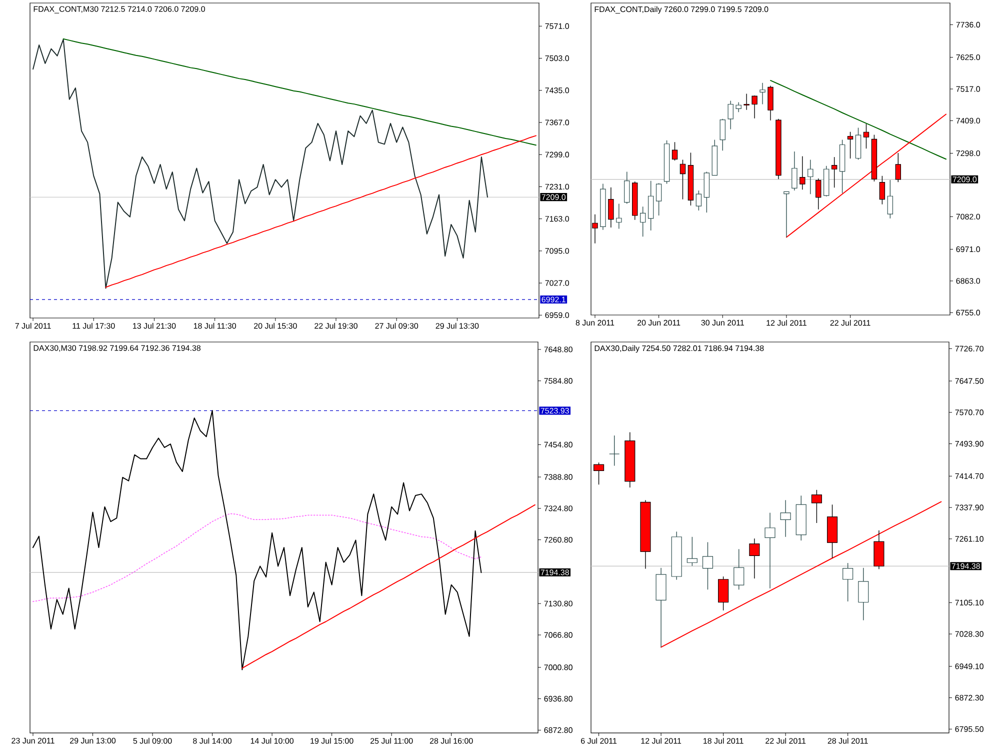 This screenshot has height=755, width=991. Describe the element at coordinates (117, 348) in the screenshot. I see `chart-title: DAX30,M30 7198.92 7199.64 7192.36 7194.38` at that location.